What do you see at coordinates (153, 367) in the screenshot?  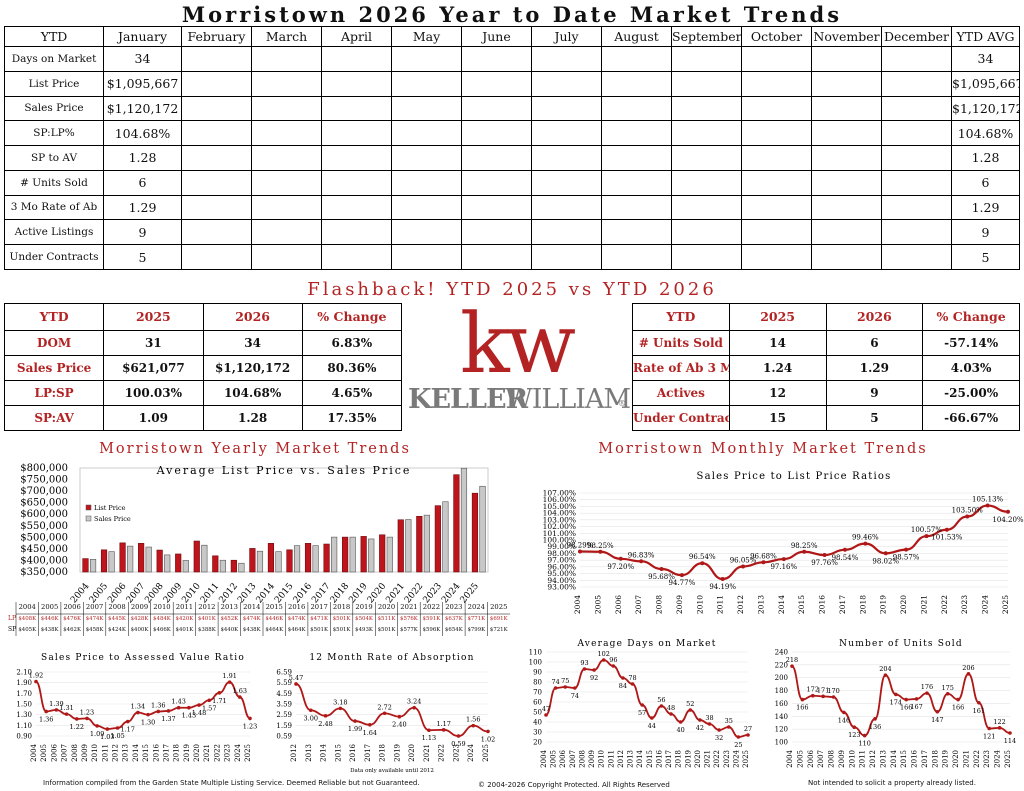 I see `flashback-cell: $621,077` at bounding box center [153, 367].